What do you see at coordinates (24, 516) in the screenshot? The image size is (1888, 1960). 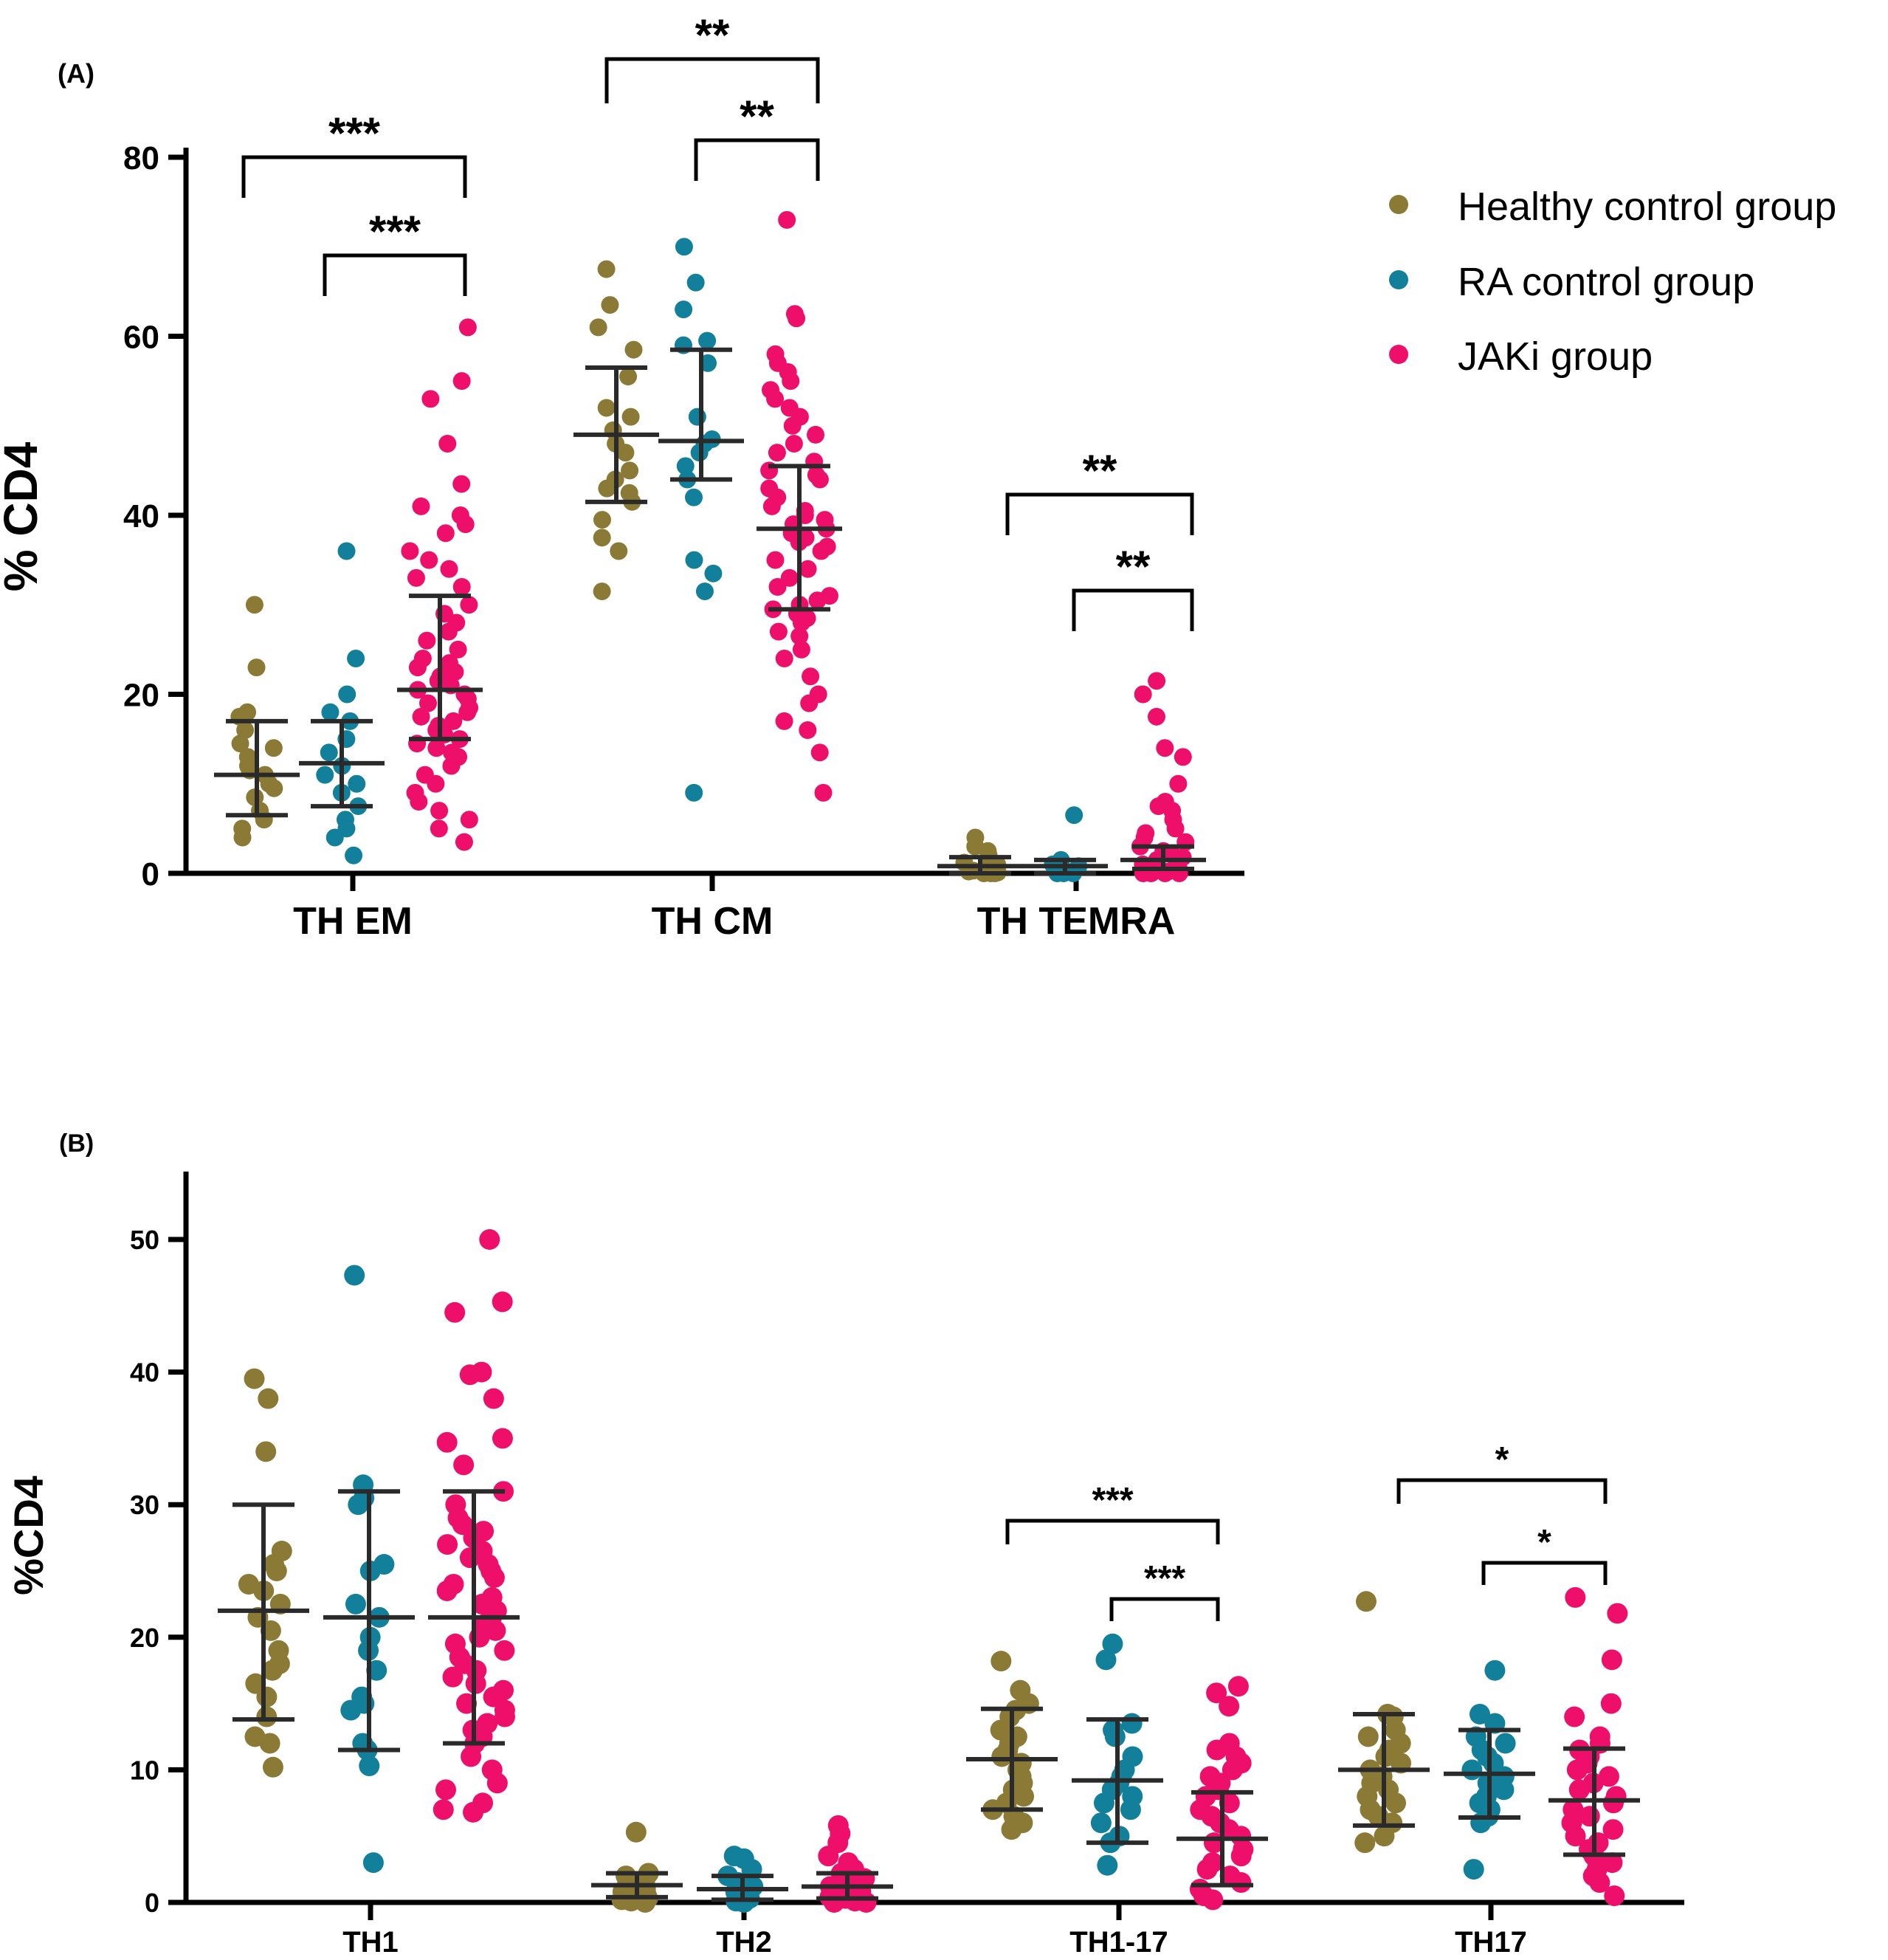 I see `y-axis-title: % CD4` at bounding box center [24, 516].